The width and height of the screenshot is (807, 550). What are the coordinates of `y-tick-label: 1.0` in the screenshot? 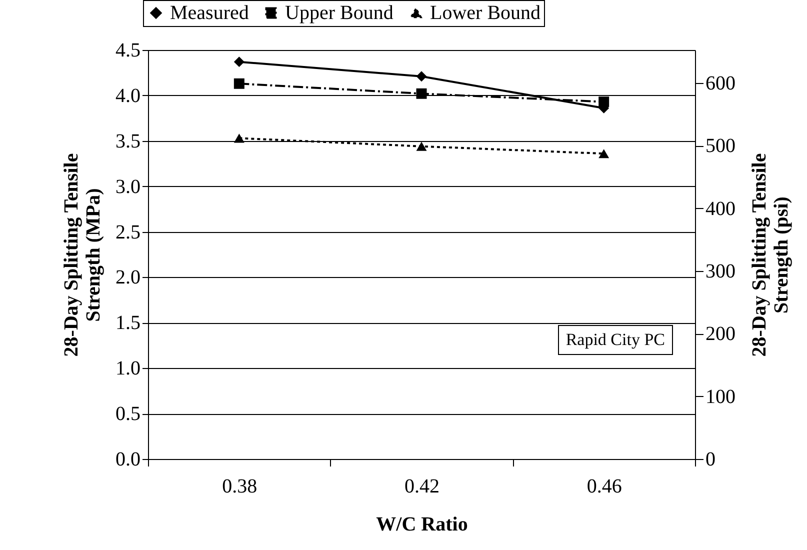 It's located at (128, 369).